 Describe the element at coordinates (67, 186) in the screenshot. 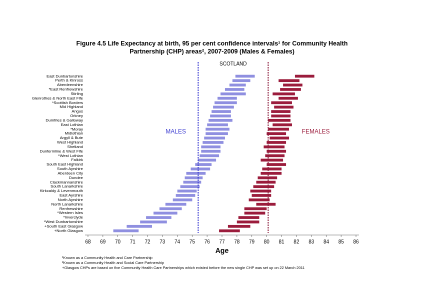

I see `category-label: South Lanarkshire` at that location.